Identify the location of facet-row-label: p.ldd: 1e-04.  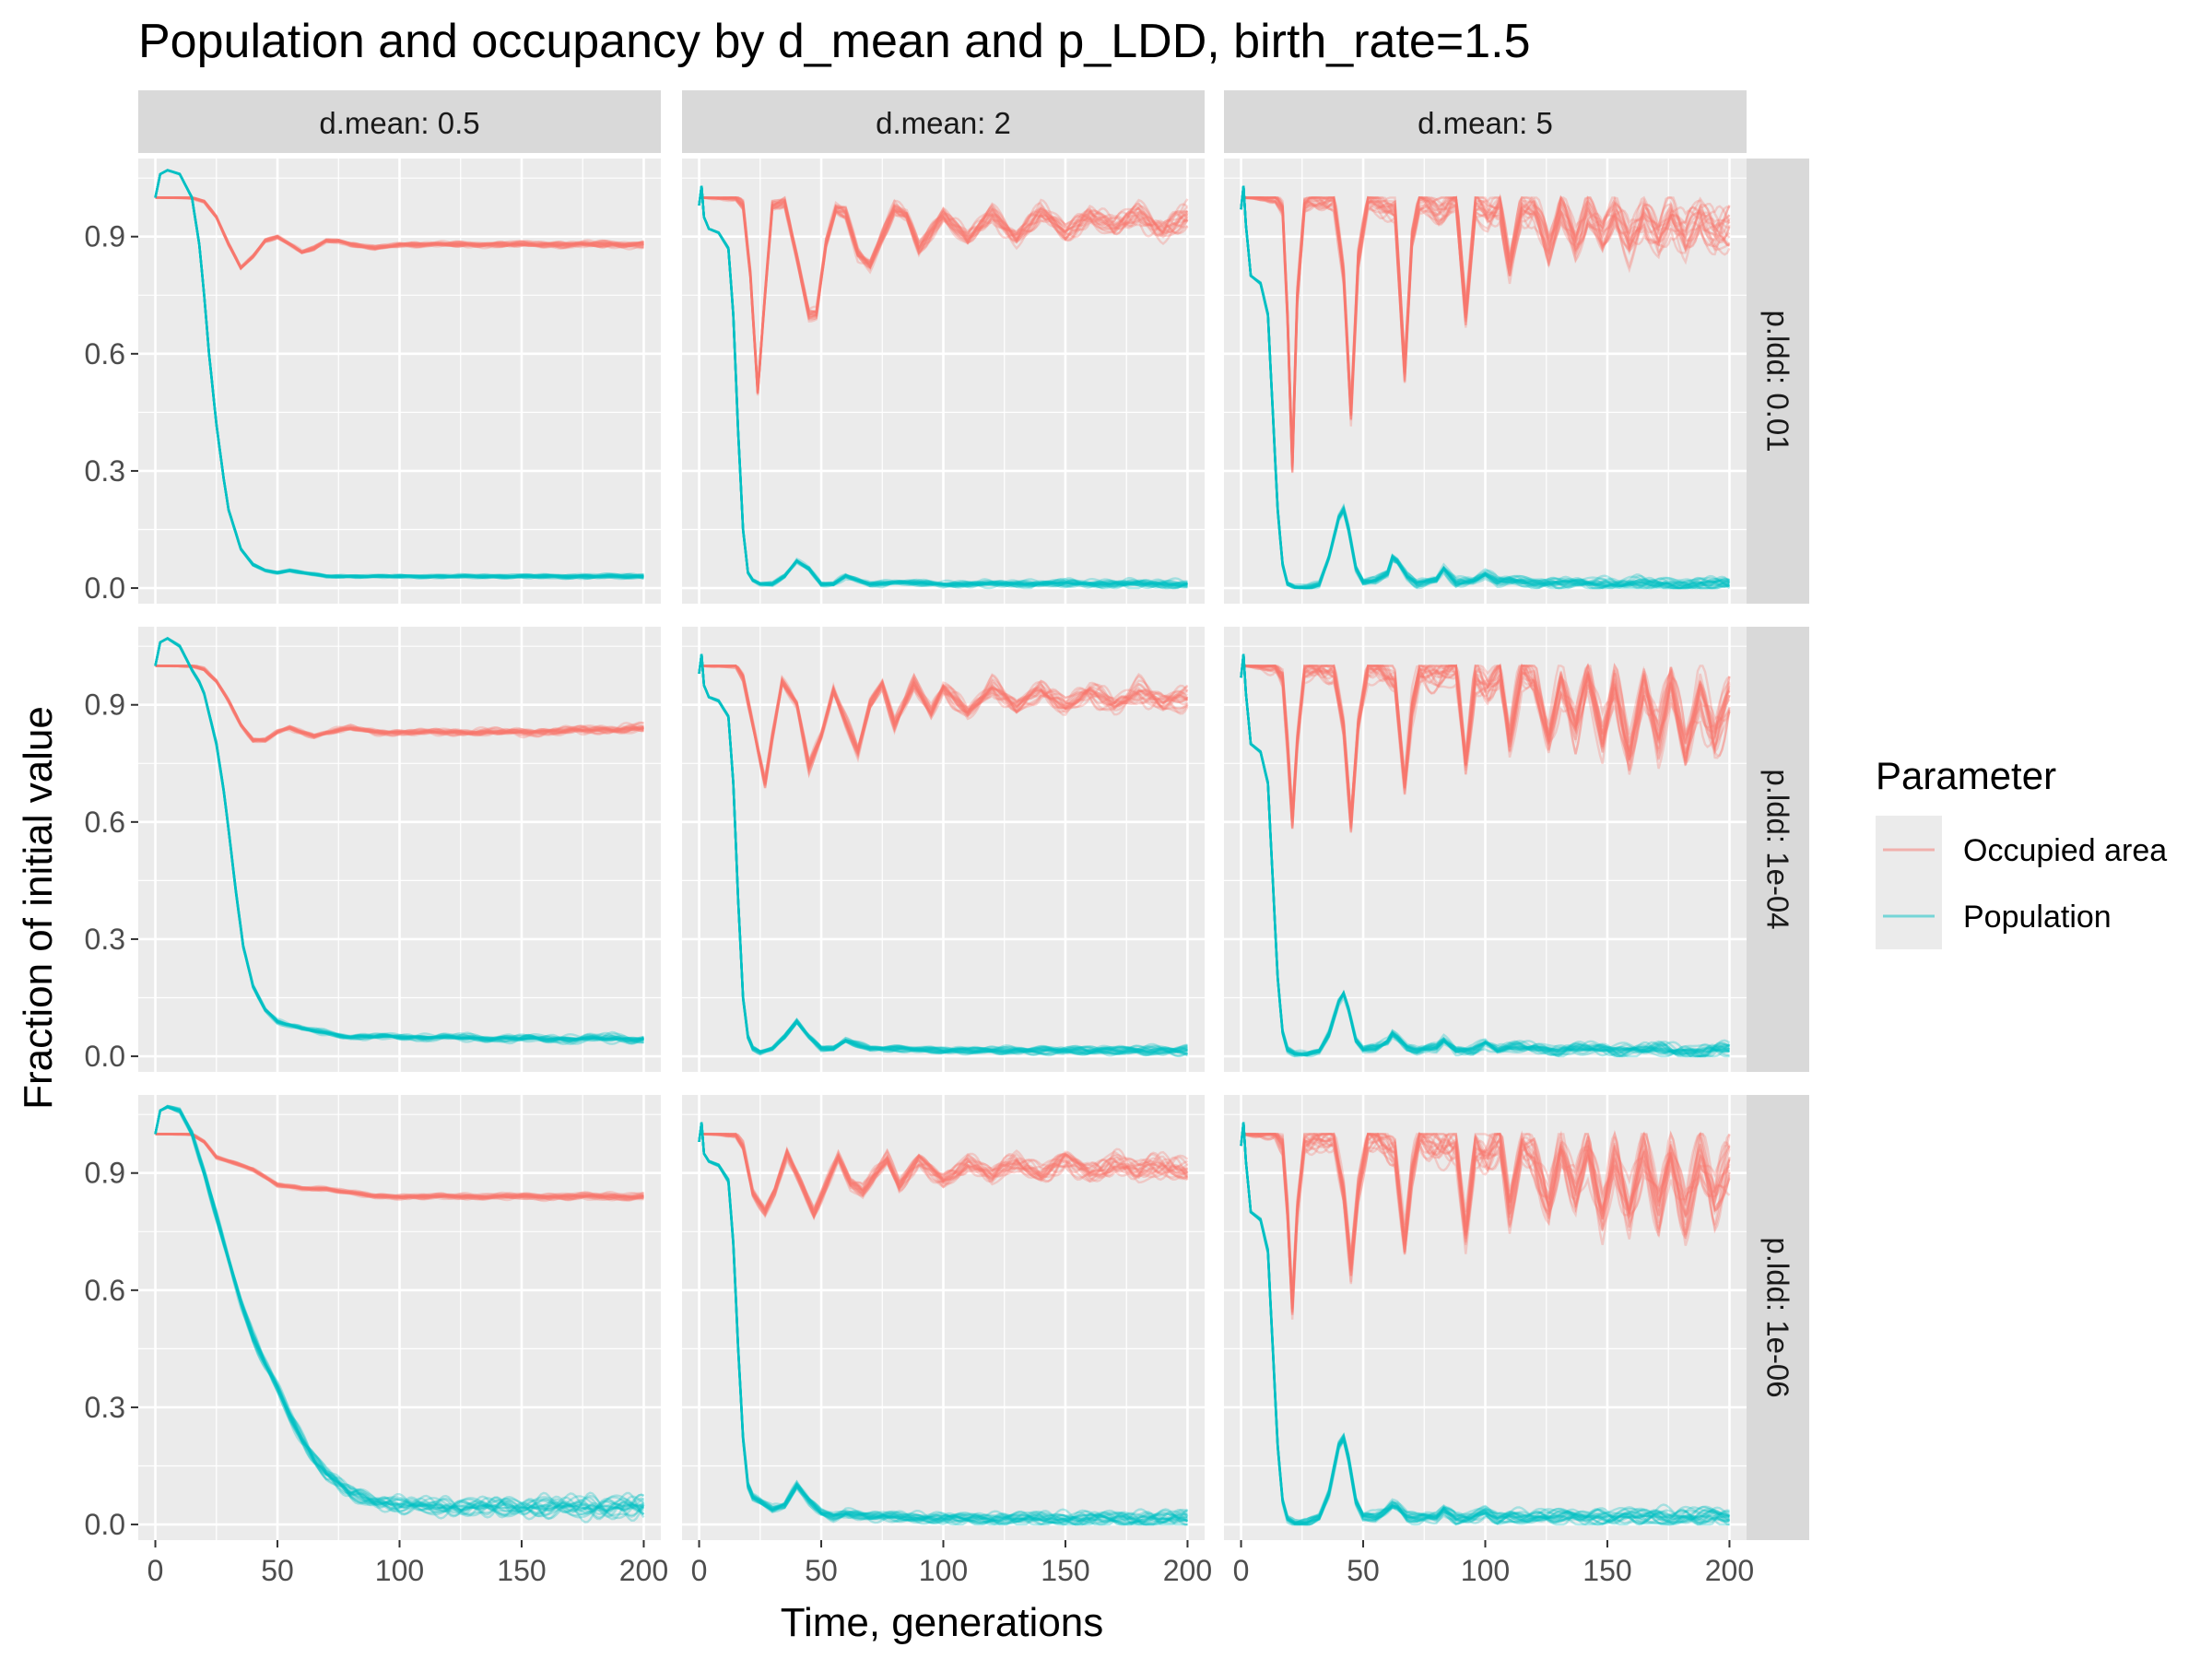
(1778, 849).